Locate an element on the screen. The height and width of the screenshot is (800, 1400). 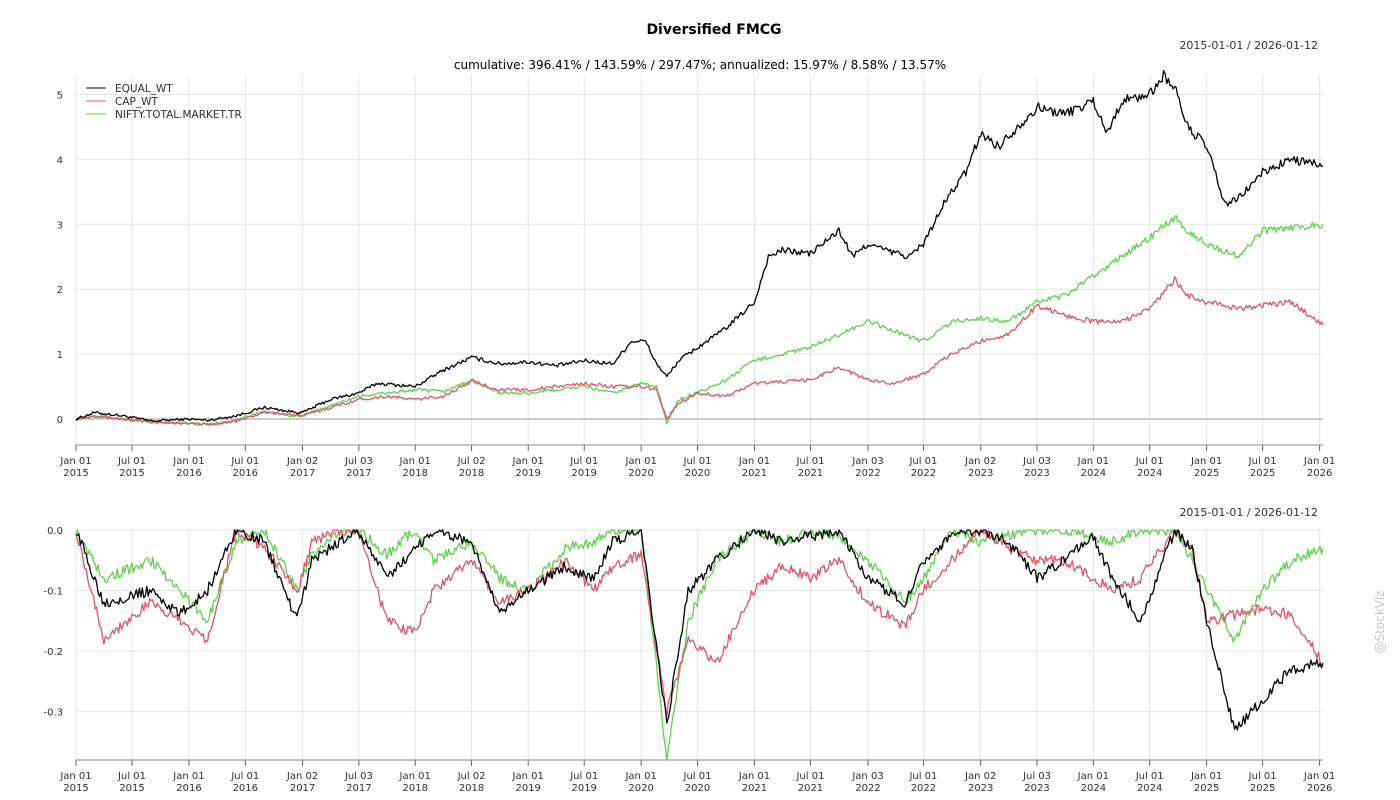
y-tick-label: -0.3 is located at coordinates (53, 713).